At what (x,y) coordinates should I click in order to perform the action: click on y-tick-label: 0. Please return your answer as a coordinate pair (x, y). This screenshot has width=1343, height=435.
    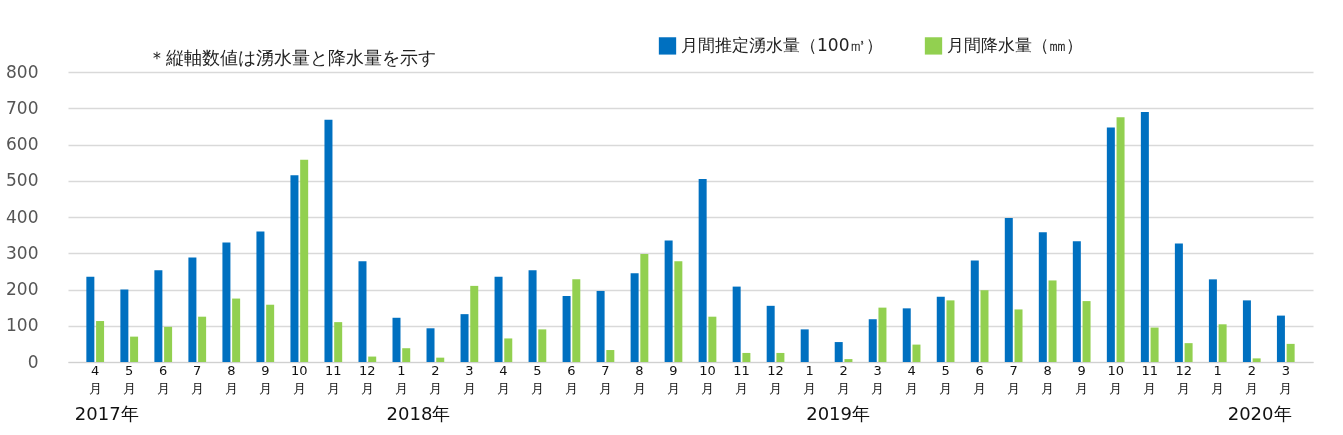
    Looking at the image, I should click on (33, 361).